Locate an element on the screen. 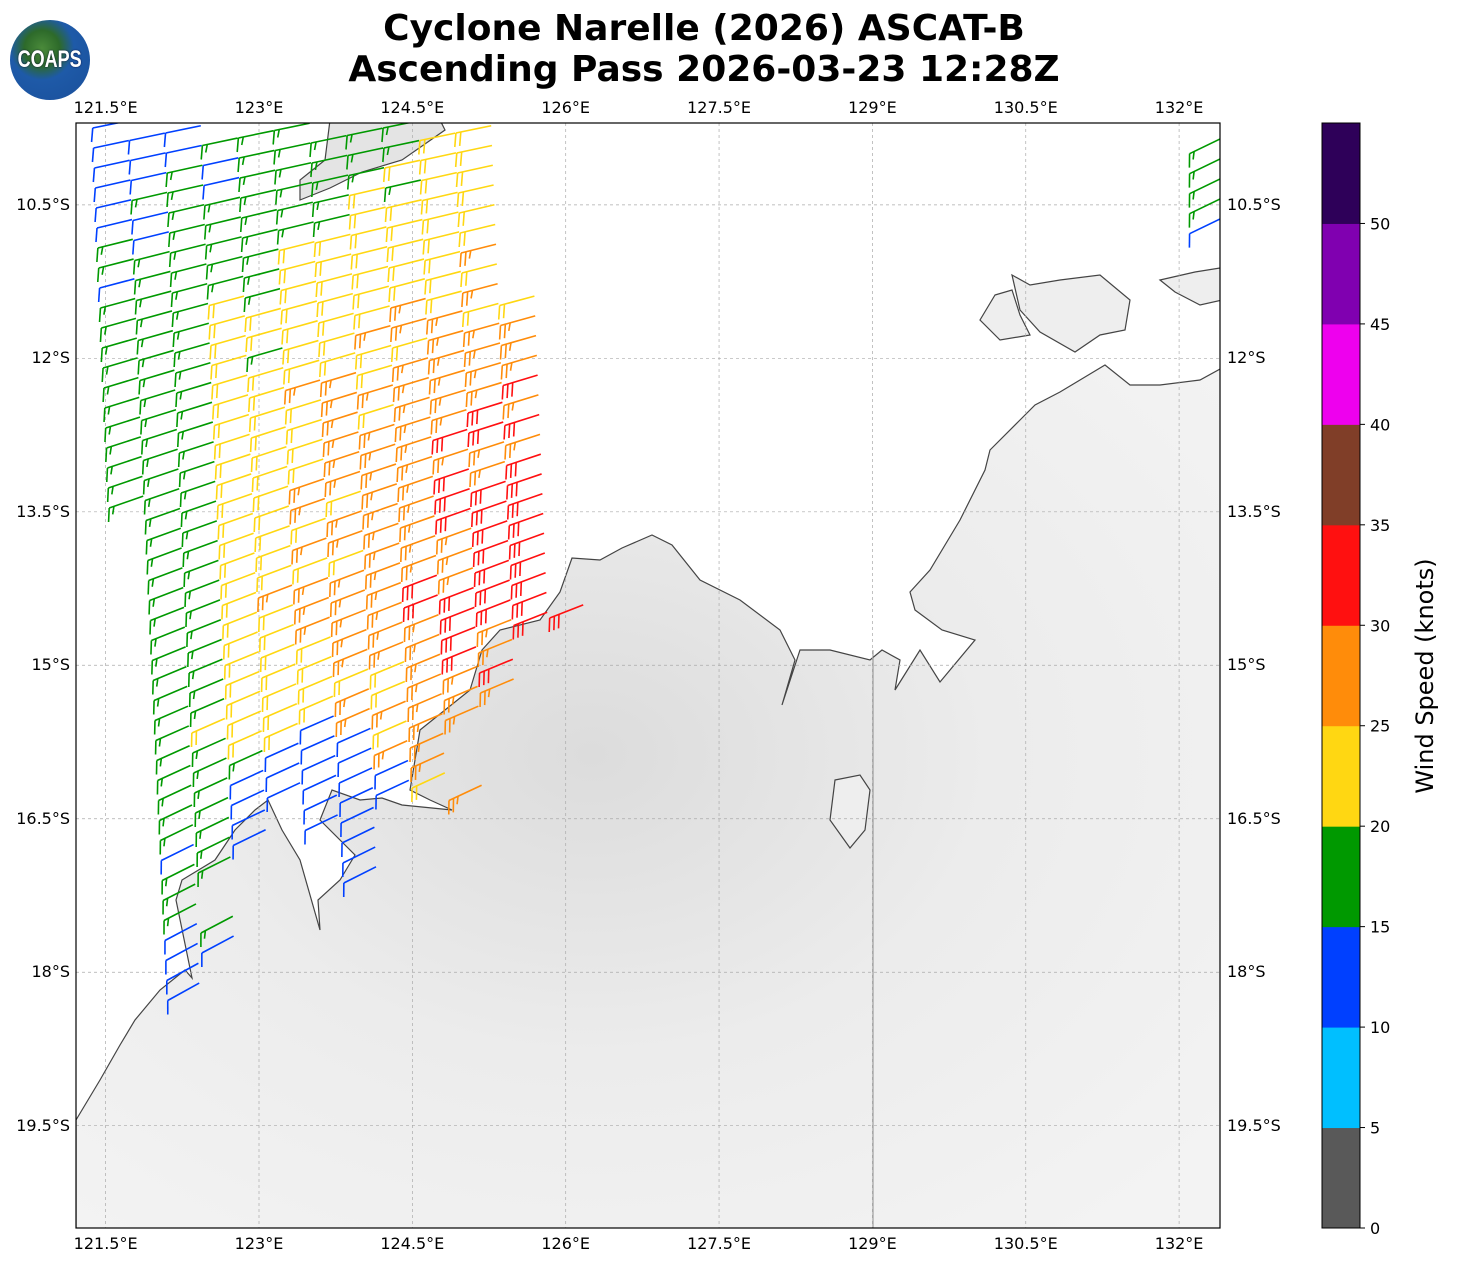 This screenshot has width=1459, height=1264. lon-tick-bottom: 121.5°E is located at coordinates (105, 1243).